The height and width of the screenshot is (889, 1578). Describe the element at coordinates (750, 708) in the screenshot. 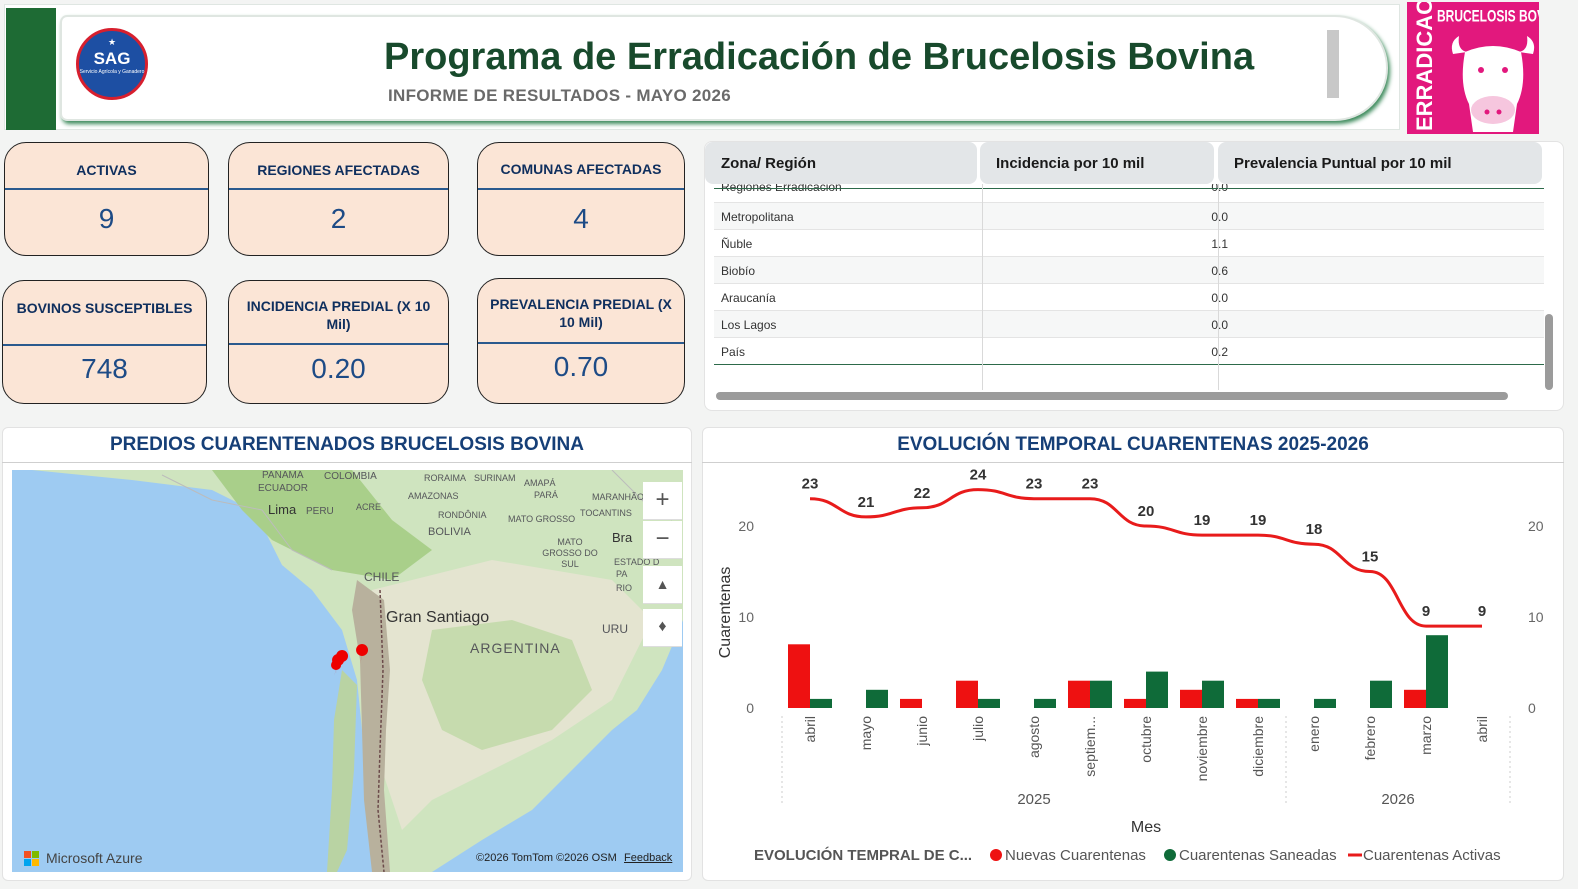

I see `y-tick-label: 0` at that location.